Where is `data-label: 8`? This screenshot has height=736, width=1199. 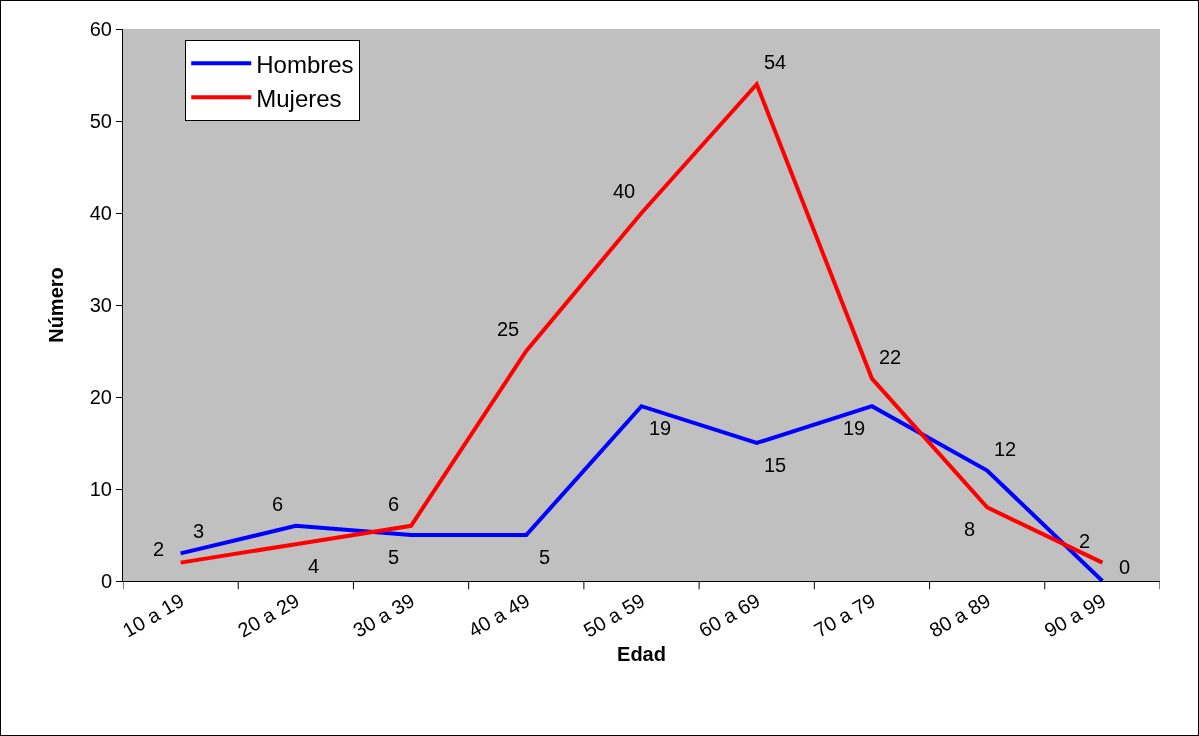 data-label: 8 is located at coordinates (970, 529).